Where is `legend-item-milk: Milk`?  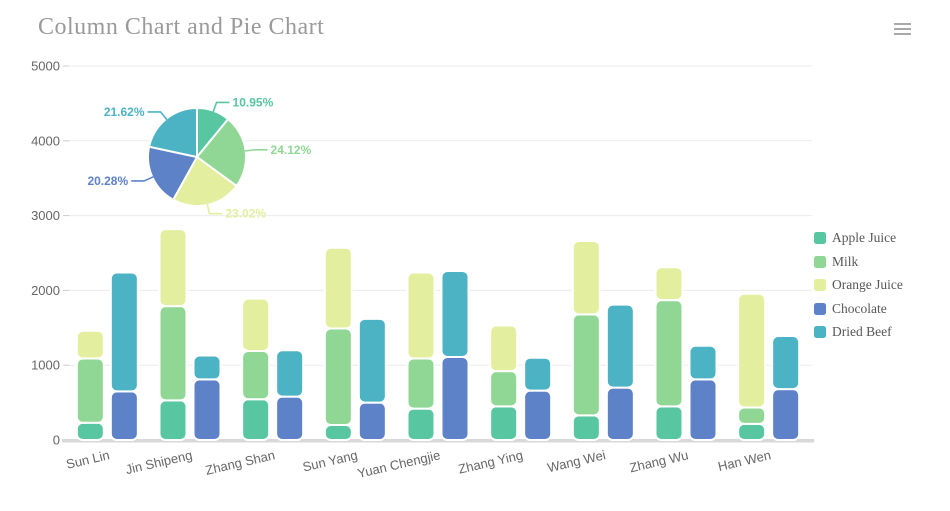 legend-item-milk: Milk is located at coordinates (858, 262).